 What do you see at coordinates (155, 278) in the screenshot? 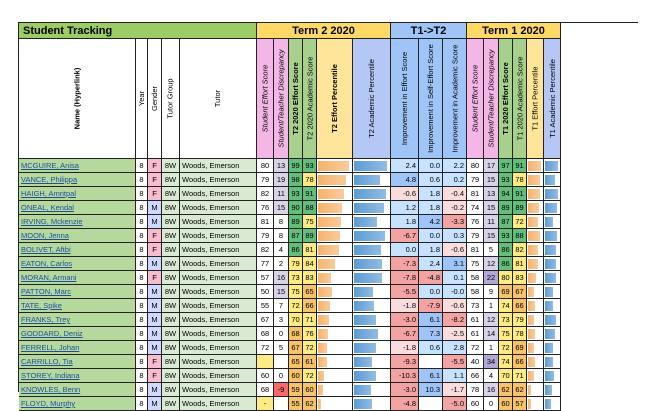
I see `cell-gender: F` at bounding box center [155, 278].